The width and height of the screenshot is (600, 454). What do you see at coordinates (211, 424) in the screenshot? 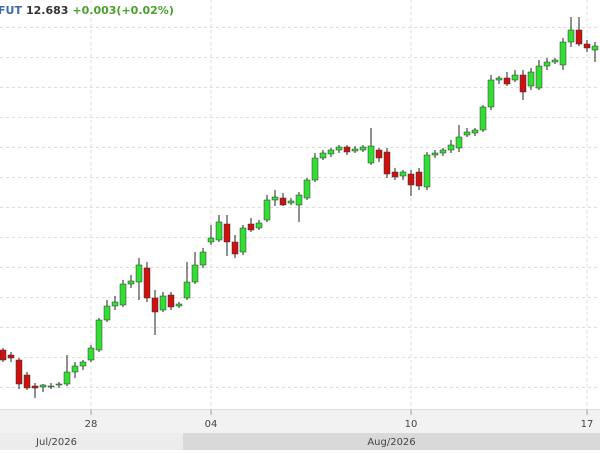
I see `x-tick-label: 04` at bounding box center [211, 424].